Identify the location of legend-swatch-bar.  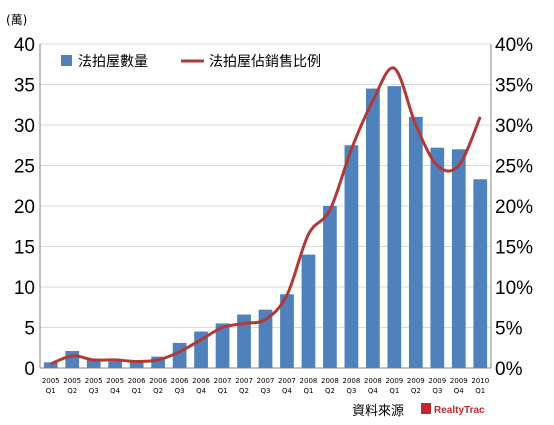
(66, 60).